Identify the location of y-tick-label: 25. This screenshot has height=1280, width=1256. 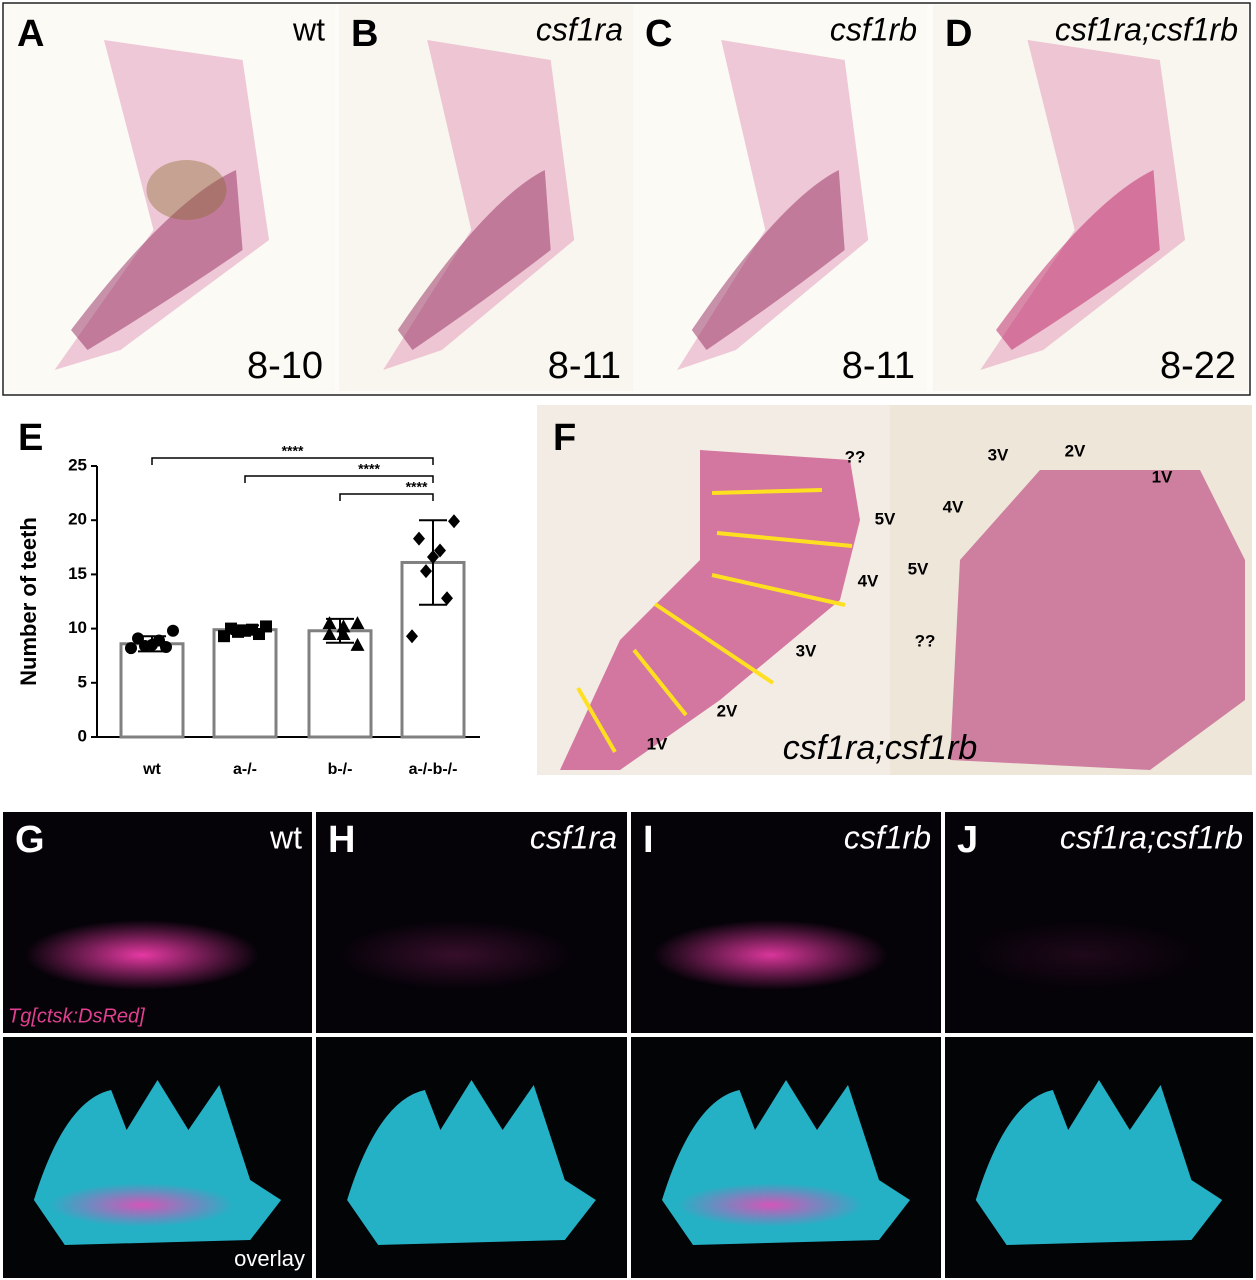
(77, 464).